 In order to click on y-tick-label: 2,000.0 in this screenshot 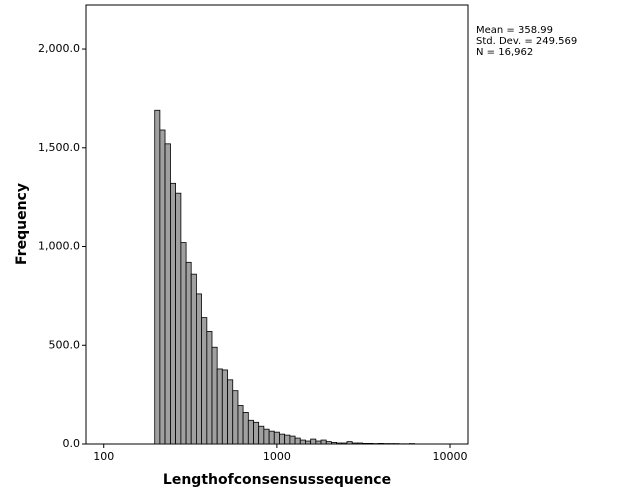, I will do `click(59, 48)`.